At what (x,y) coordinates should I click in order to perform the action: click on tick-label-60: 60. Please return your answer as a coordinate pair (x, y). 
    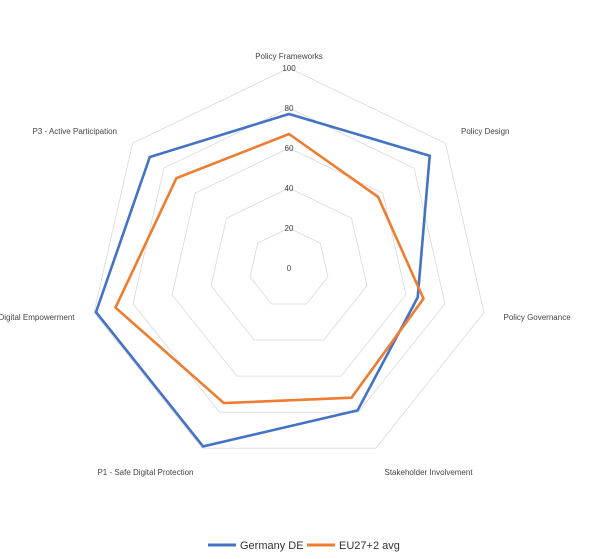
    Looking at the image, I should click on (289, 148).